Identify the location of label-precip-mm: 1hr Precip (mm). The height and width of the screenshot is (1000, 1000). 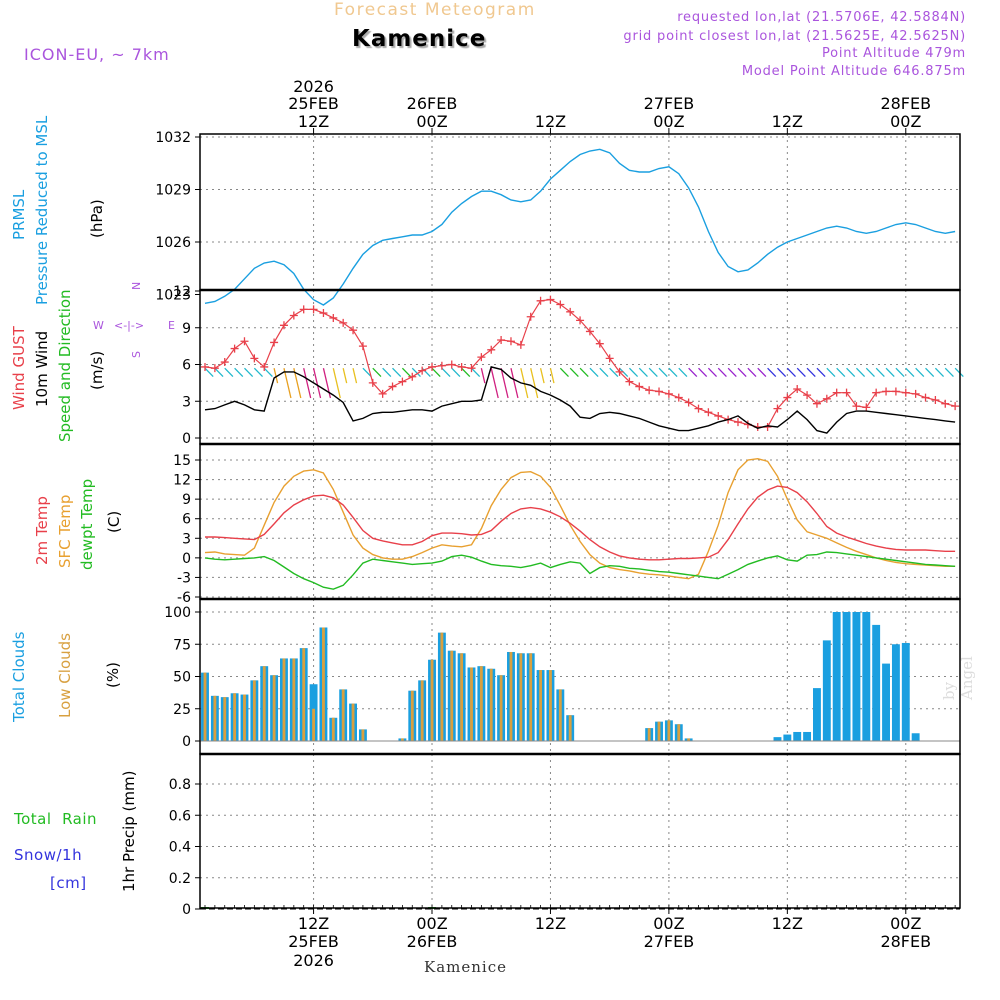
(129, 831).